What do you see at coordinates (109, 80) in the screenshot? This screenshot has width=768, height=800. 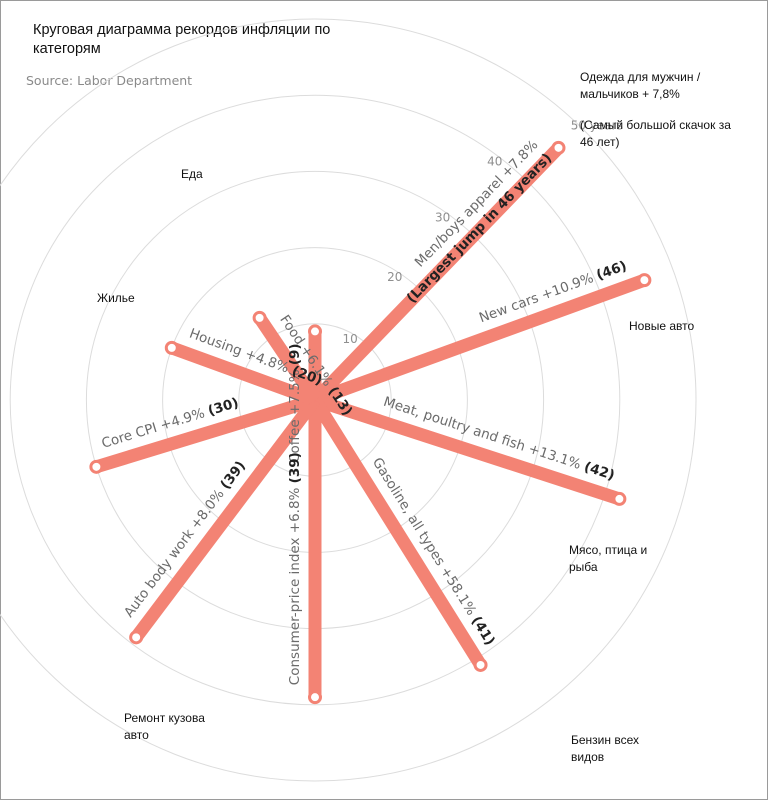 I see `chart-source: Source: Labor Department` at bounding box center [109, 80].